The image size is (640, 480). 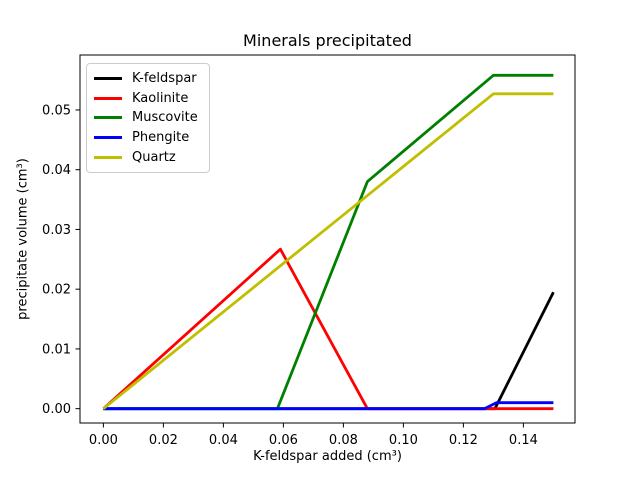 I want to click on legend-swatch-phengite, so click(x=108, y=138).